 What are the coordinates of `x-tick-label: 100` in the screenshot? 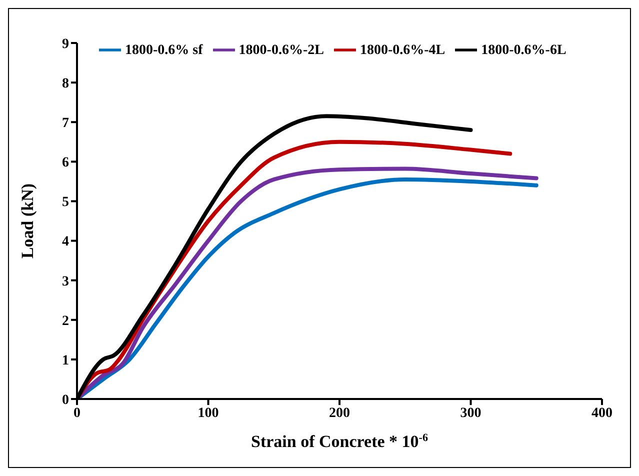 It's located at (208, 413).